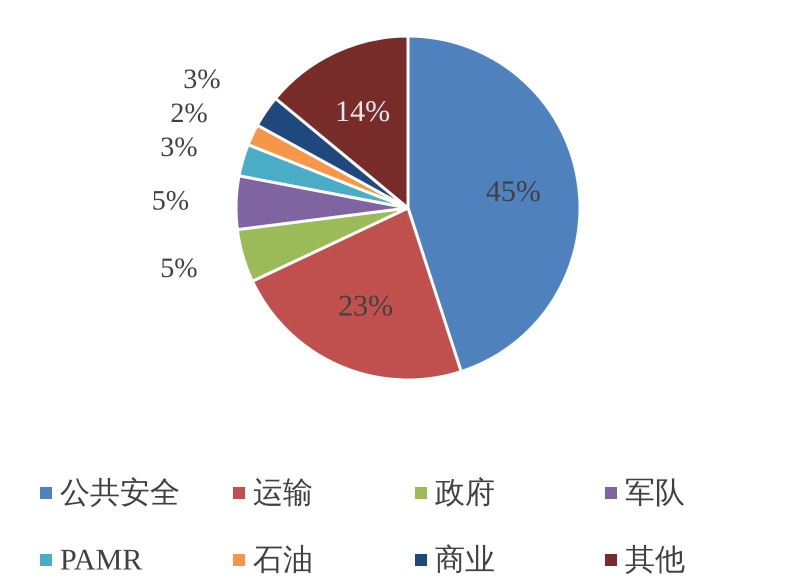 This screenshot has width=800, height=588. Describe the element at coordinates (465, 493) in the screenshot. I see `legend-label: 政府` at that location.